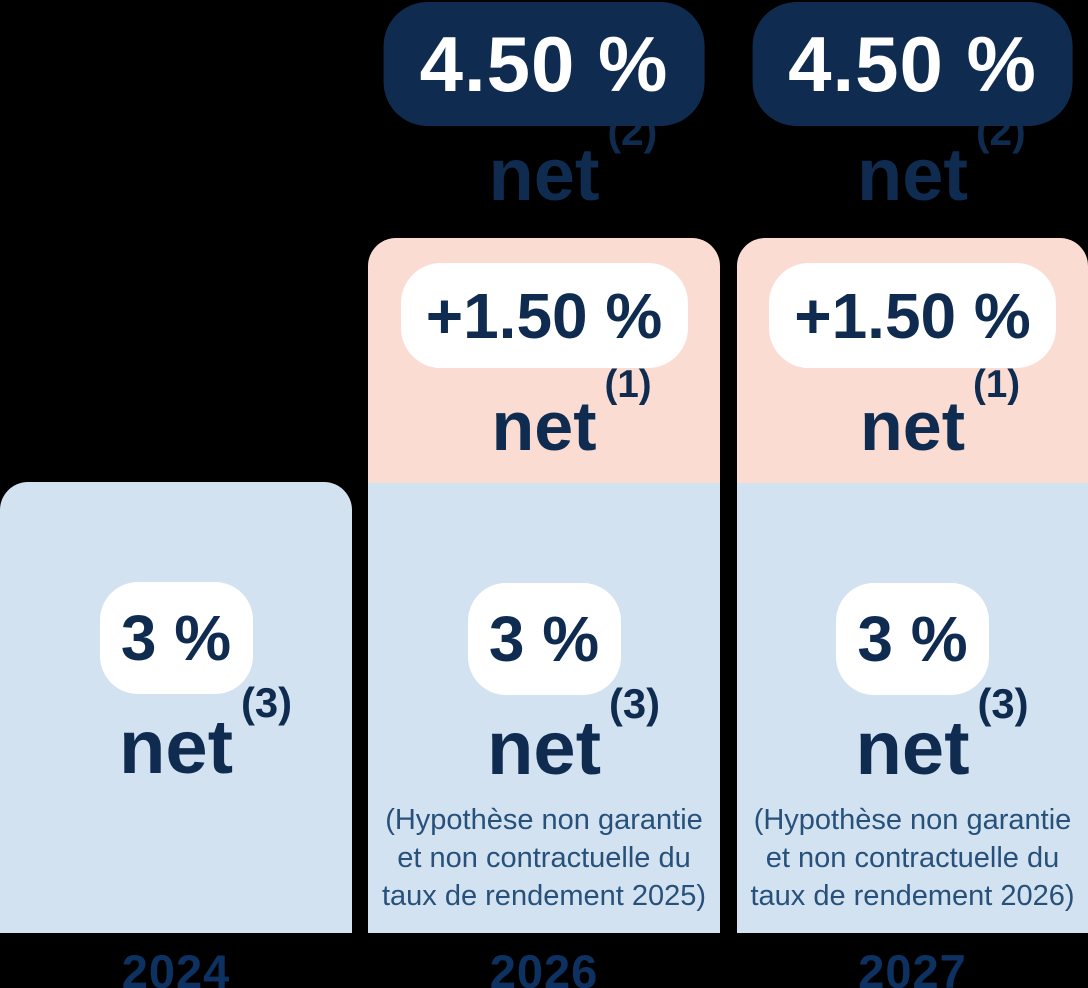 The height and width of the screenshot is (988, 1088). What do you see at coordinates (912, 966) in the screenshot?
I see `year-label-2027: 2027` at bounding box center [912, 966].